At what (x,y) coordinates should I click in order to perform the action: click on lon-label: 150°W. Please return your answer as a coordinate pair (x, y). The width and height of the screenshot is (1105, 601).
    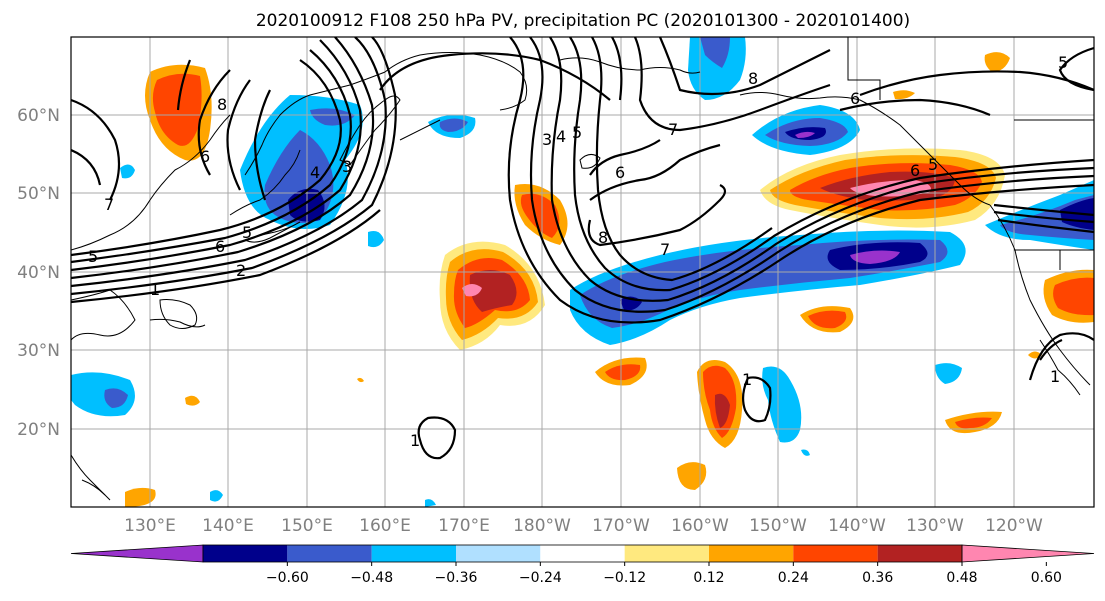
    Looking at the image, I should click on (778, 526).